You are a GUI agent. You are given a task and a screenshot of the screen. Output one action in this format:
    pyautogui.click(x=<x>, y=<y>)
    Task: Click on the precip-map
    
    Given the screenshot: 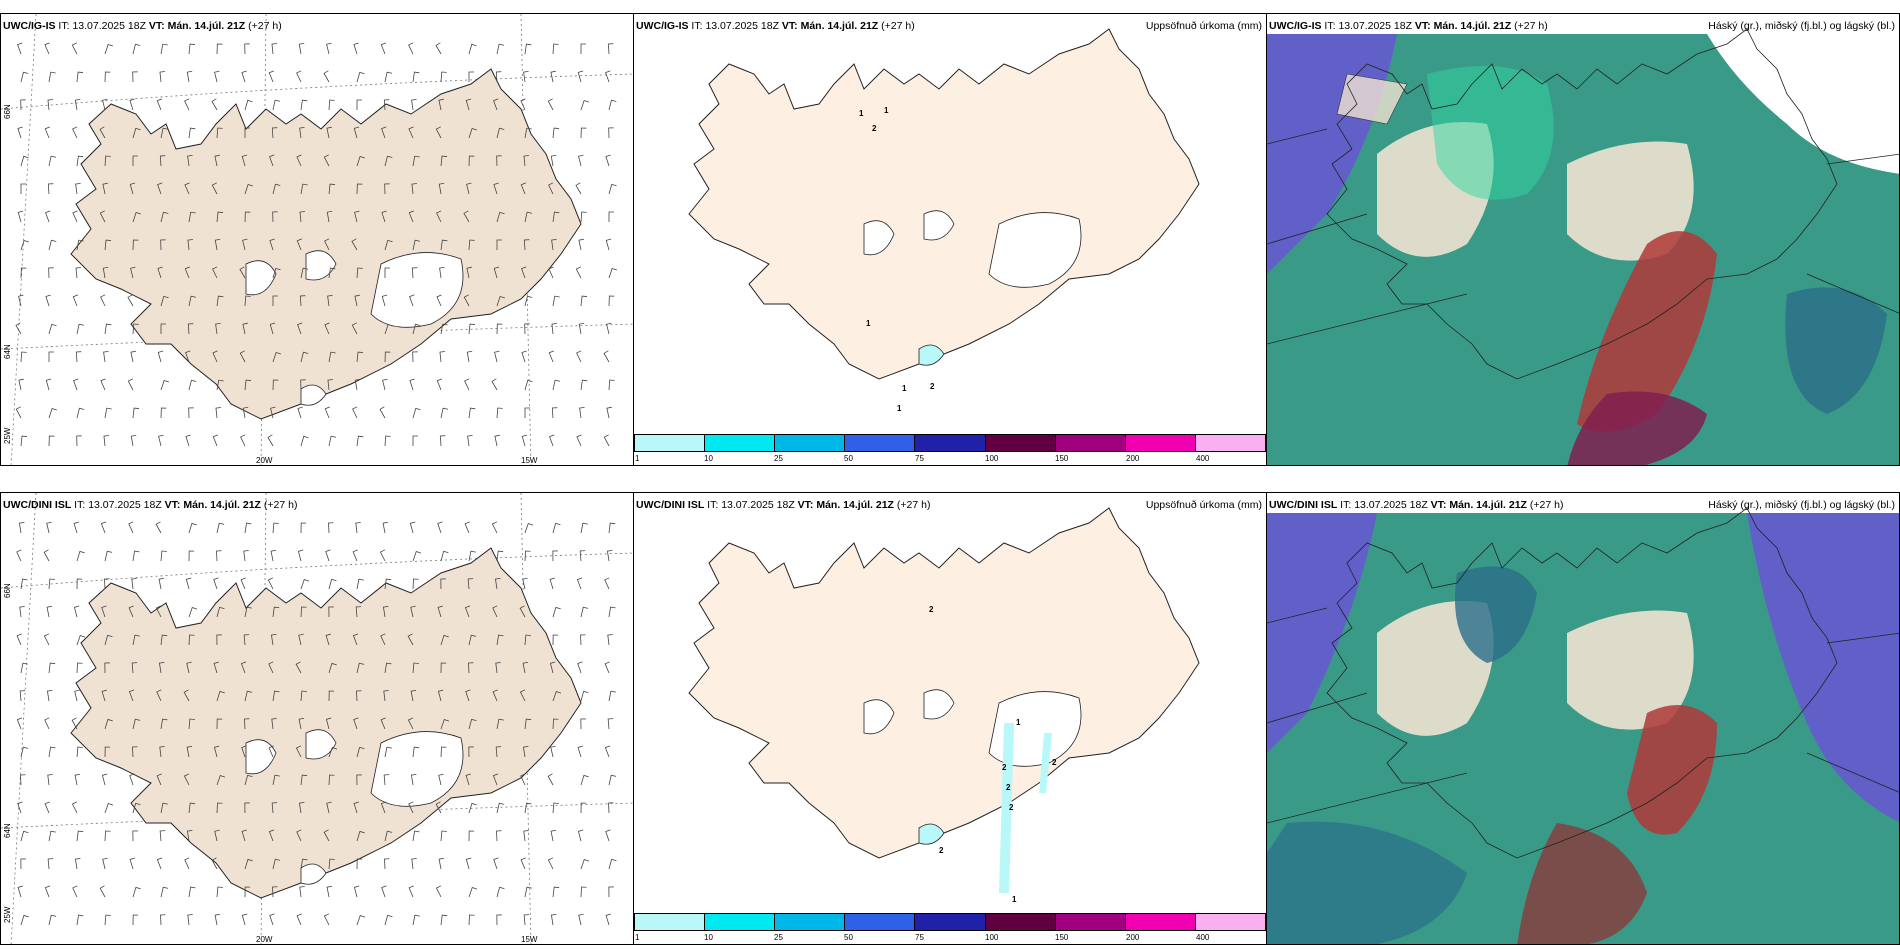 What is the action you would take?
    pyautogui.click(x=944, y=204)
    